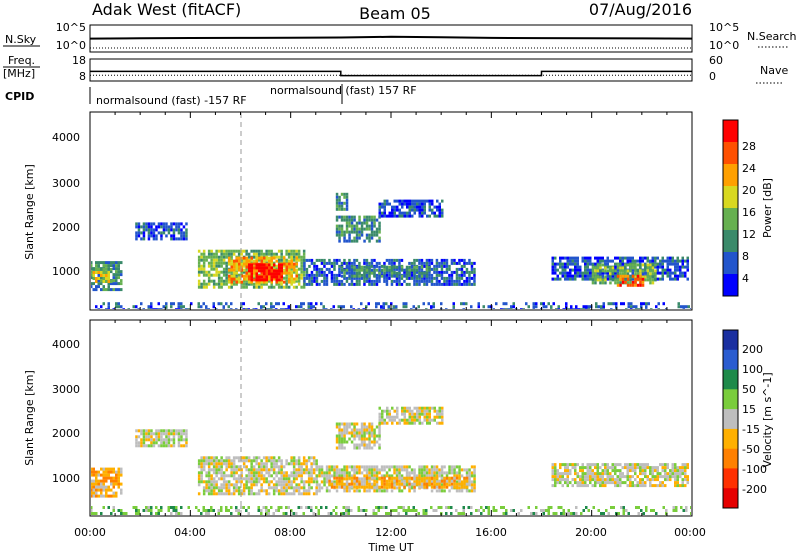  What do you see at coordinates (82, 76) in the screenshot?
I see `freq-left-tick-bottom: 8` at bounding box center [82, 76].